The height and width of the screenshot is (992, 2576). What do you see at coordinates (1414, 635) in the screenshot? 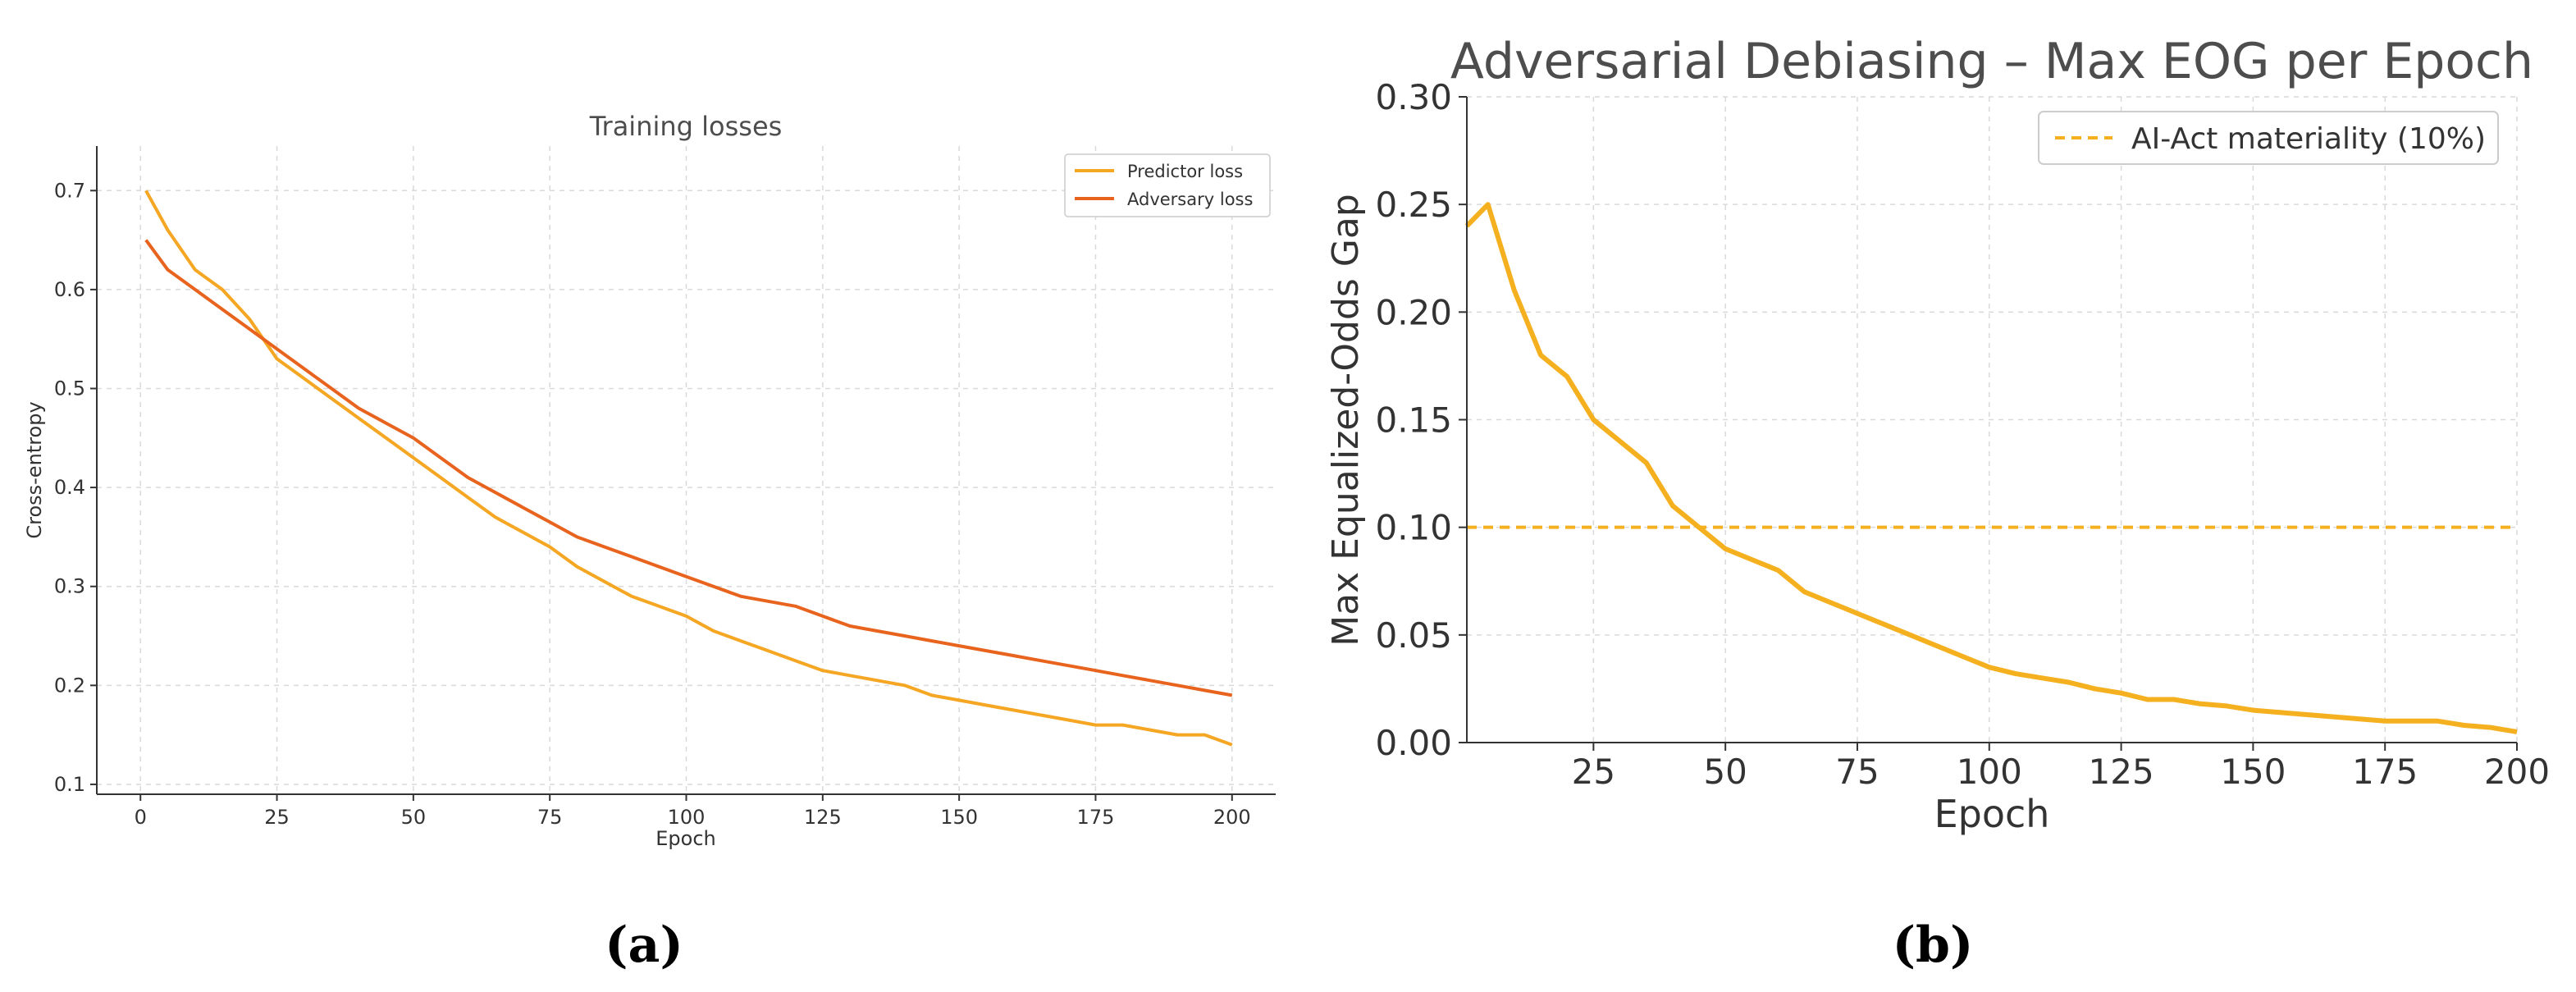
I see `panel-b-y-tick-label: 0.05` at bounding box center [1414, 635].